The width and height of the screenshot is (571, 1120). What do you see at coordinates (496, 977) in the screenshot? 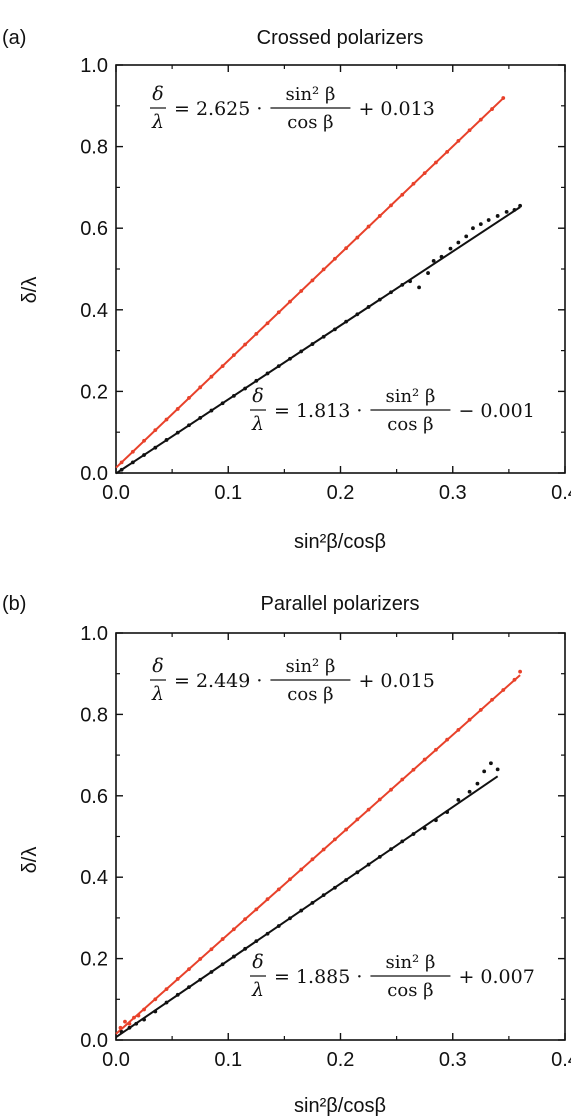
I see `equation-tail: + 0.007` at bounding box center [496, 977].